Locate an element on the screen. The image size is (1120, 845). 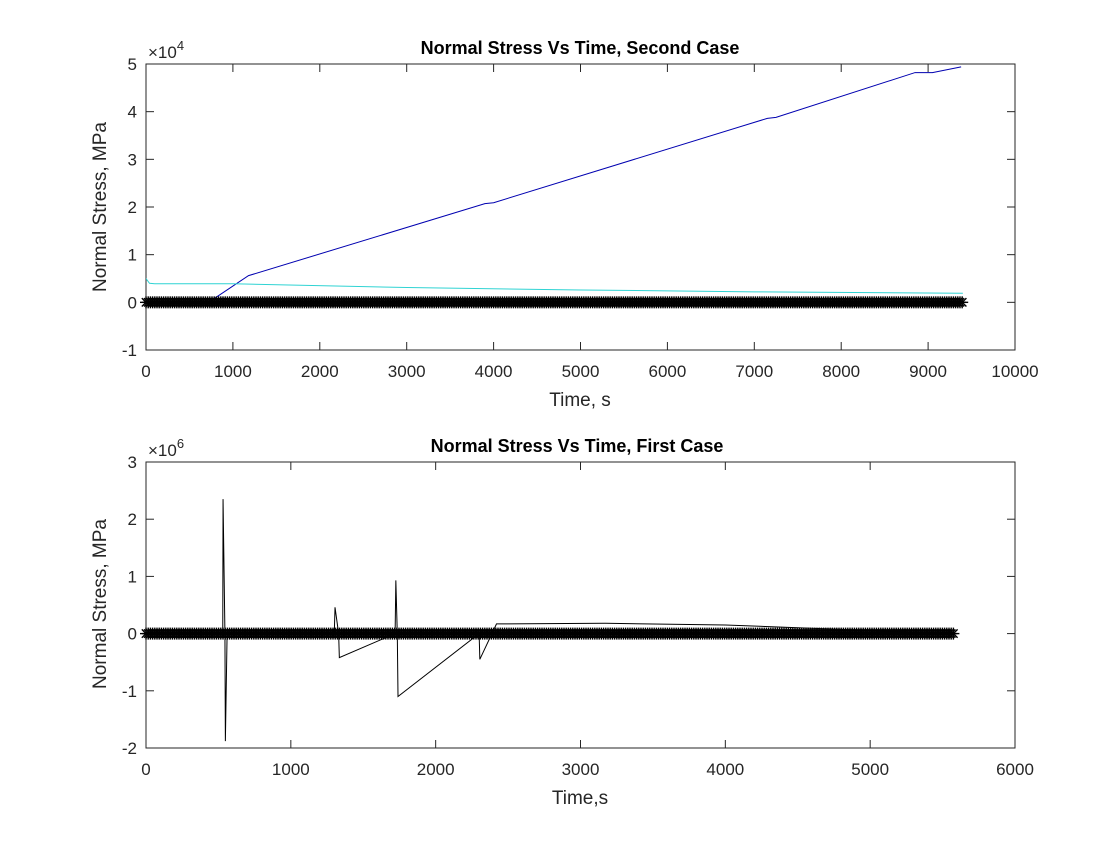
y-tick-label: 5 is located at coordinates (132, 64).